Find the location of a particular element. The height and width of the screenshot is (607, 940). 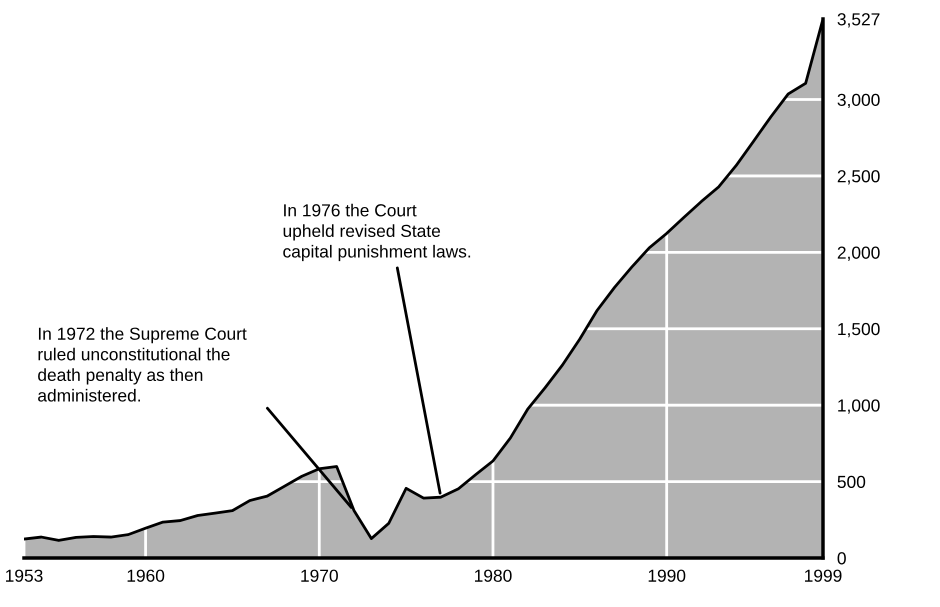

x-tick-label: 1990 is located at coordinates (667, 576).